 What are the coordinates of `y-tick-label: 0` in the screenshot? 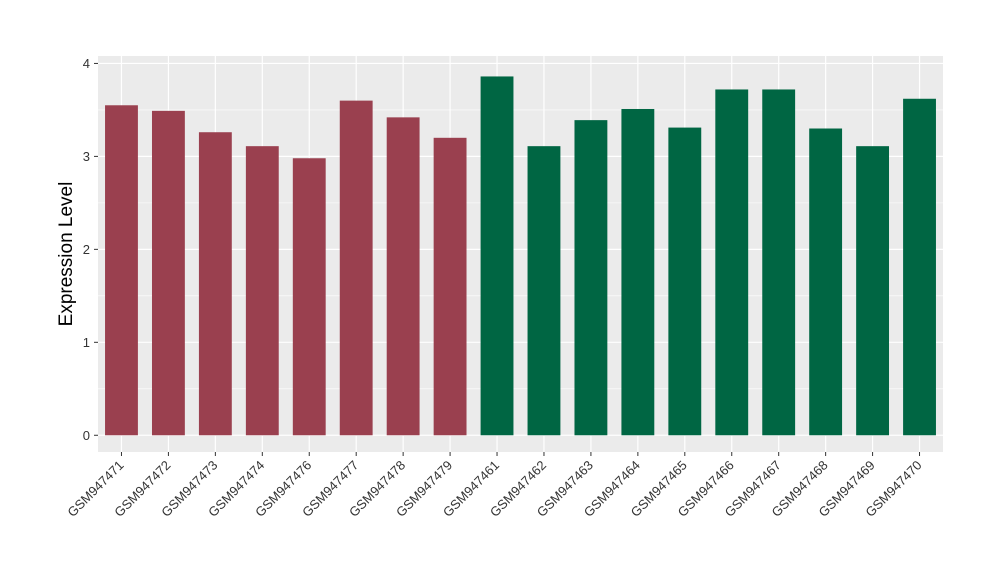 It's located at (86, 435).